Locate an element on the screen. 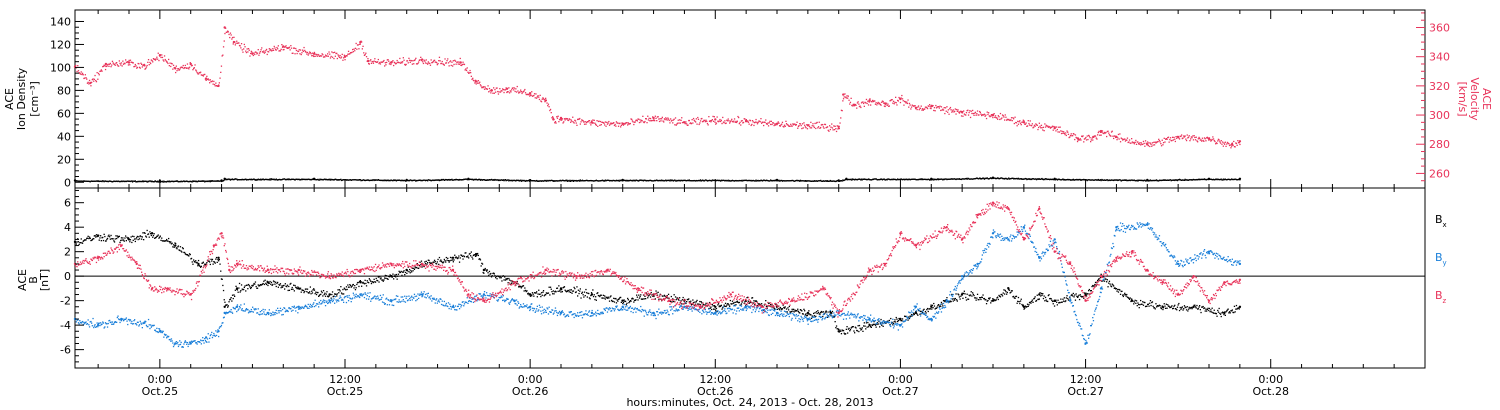 The image size is (1500, 410). bx-series-anchor is located at coordinates (224, 306).